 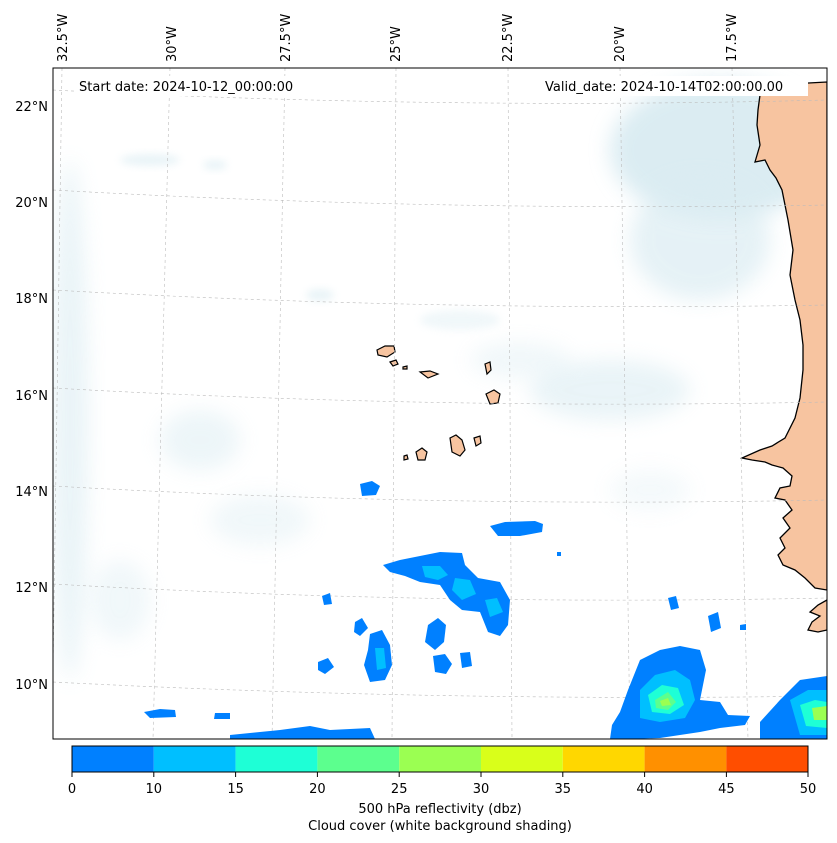 I want to click on start-date-text: Start date: 2024-10-12_00:00:00, so click(x=186, y=87).